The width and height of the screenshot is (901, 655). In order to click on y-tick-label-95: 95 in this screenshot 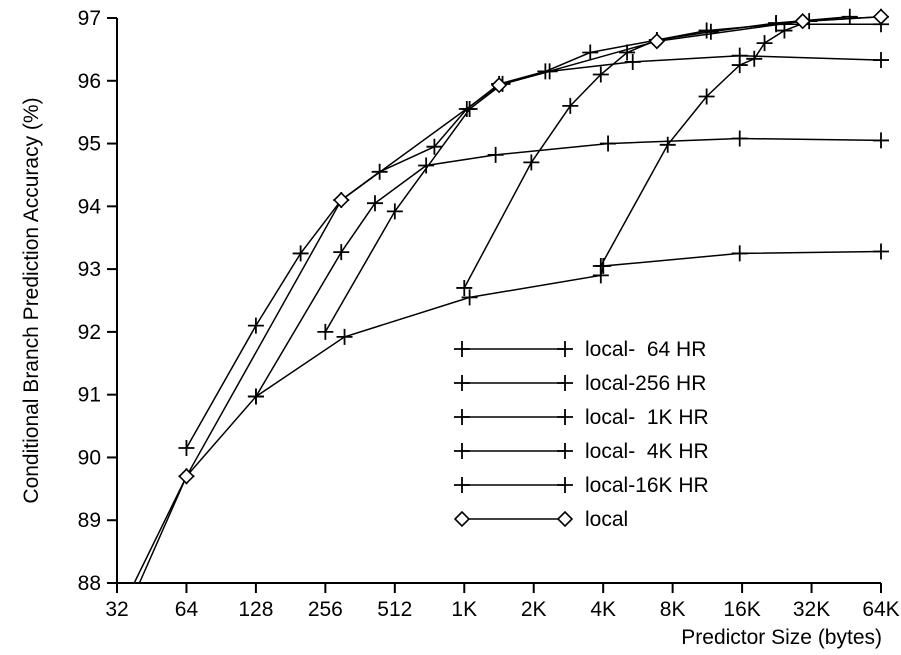, I will do `click(89, 144)`.